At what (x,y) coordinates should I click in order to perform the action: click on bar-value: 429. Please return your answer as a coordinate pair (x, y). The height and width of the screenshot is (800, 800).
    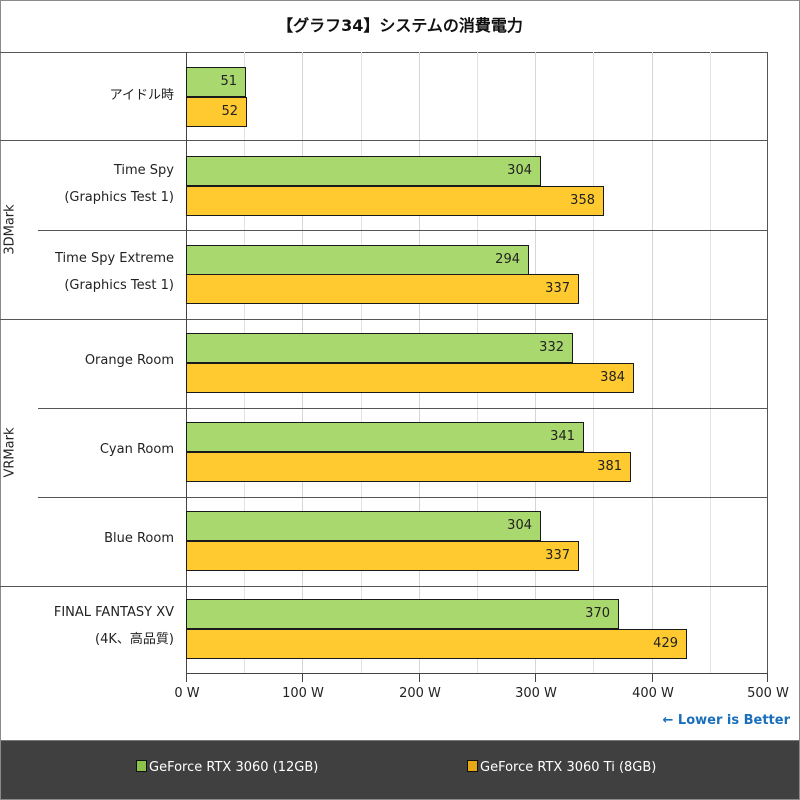
    Looking at the image, I should click on (665, 643).